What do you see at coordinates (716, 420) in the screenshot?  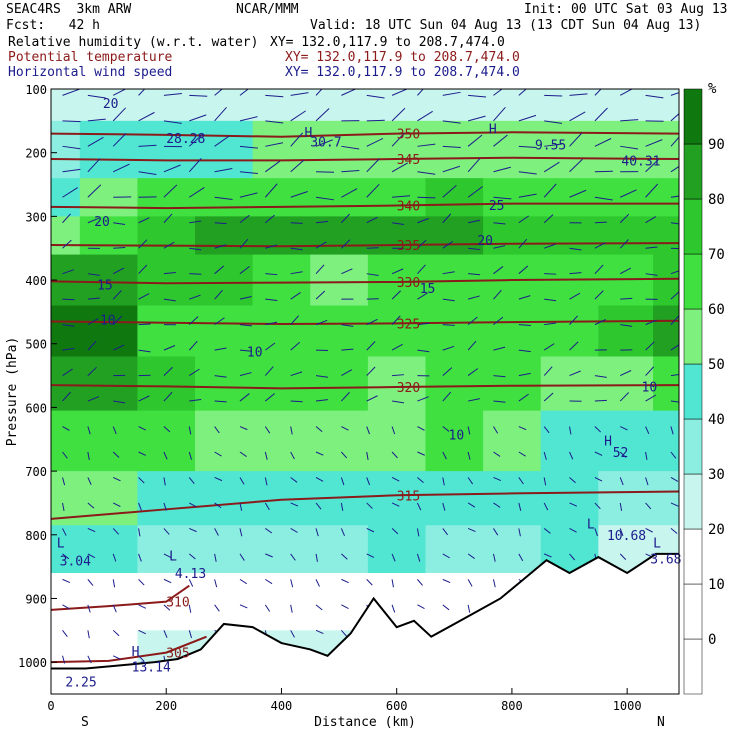 I see `colorbar-tick-label: 40` at bounding box center [716, 420].